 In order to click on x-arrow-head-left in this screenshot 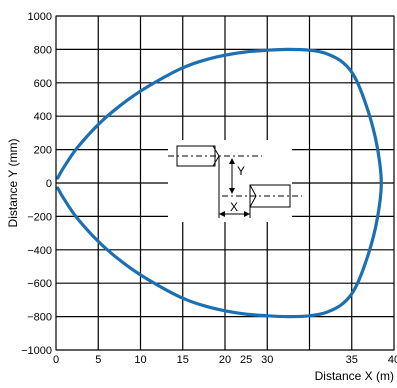, I will do `click(222, 214)`.